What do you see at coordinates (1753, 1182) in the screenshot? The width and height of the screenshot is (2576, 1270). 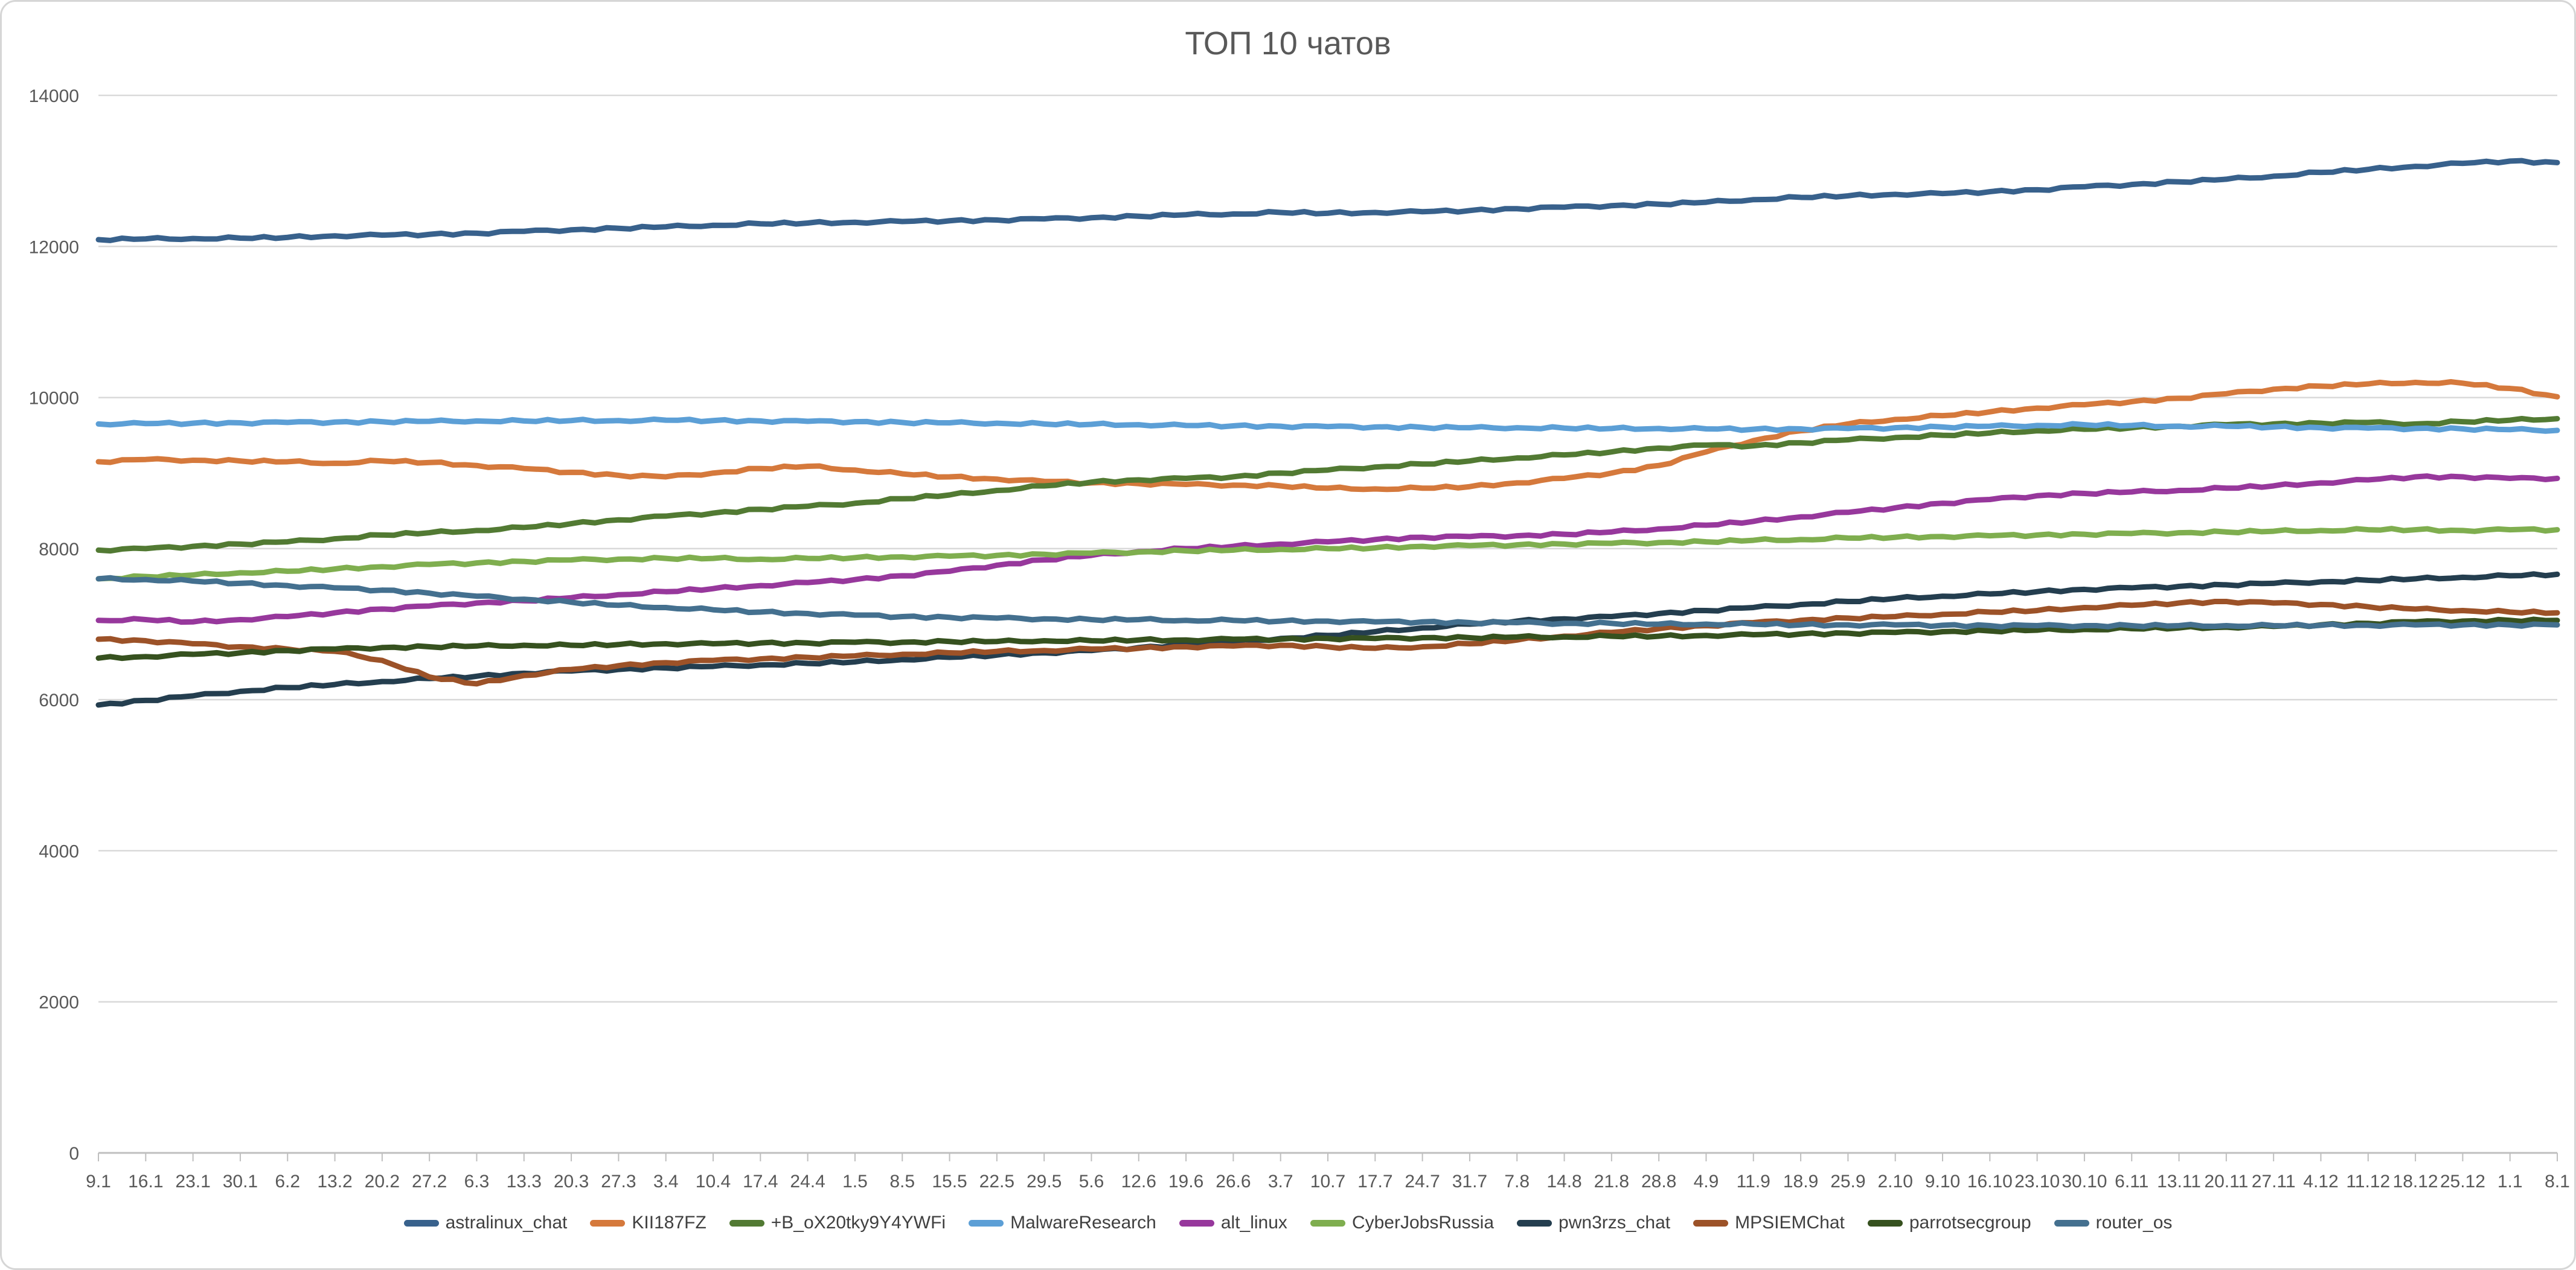 I see `x-axis-label: 11.9` at bounding box center [1753, 1182].